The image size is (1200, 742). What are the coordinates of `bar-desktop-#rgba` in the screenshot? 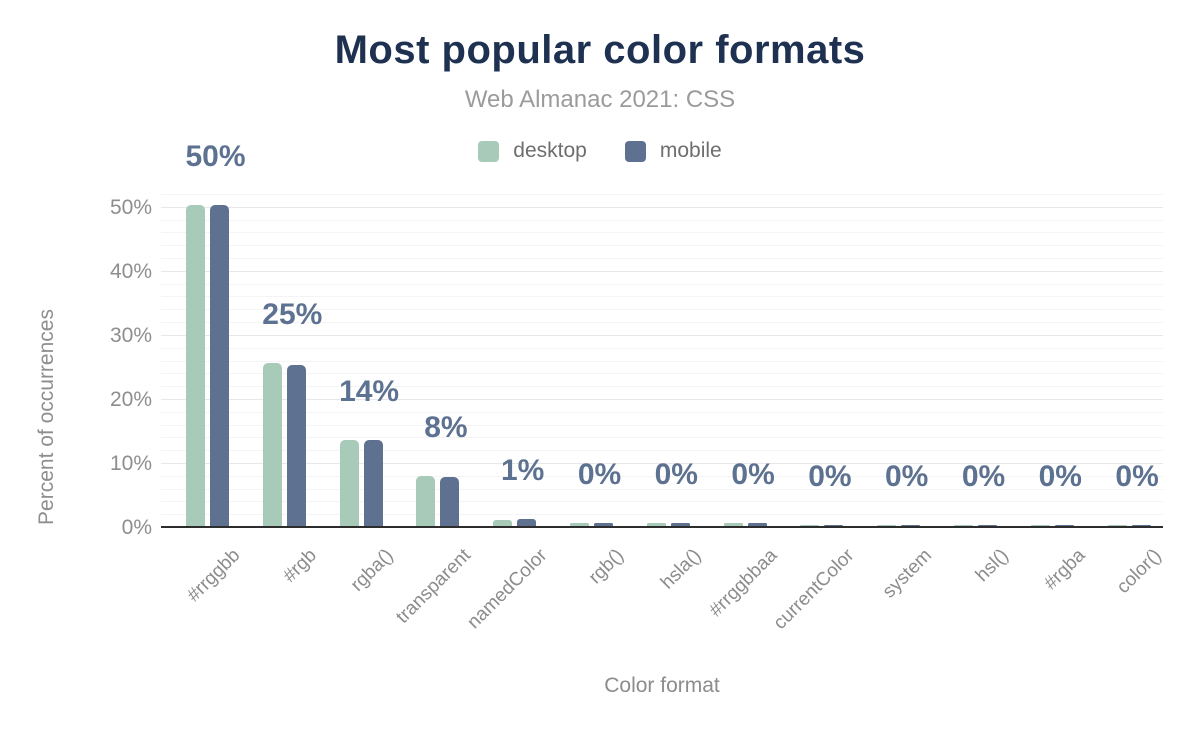 It's located at (1040, 525).